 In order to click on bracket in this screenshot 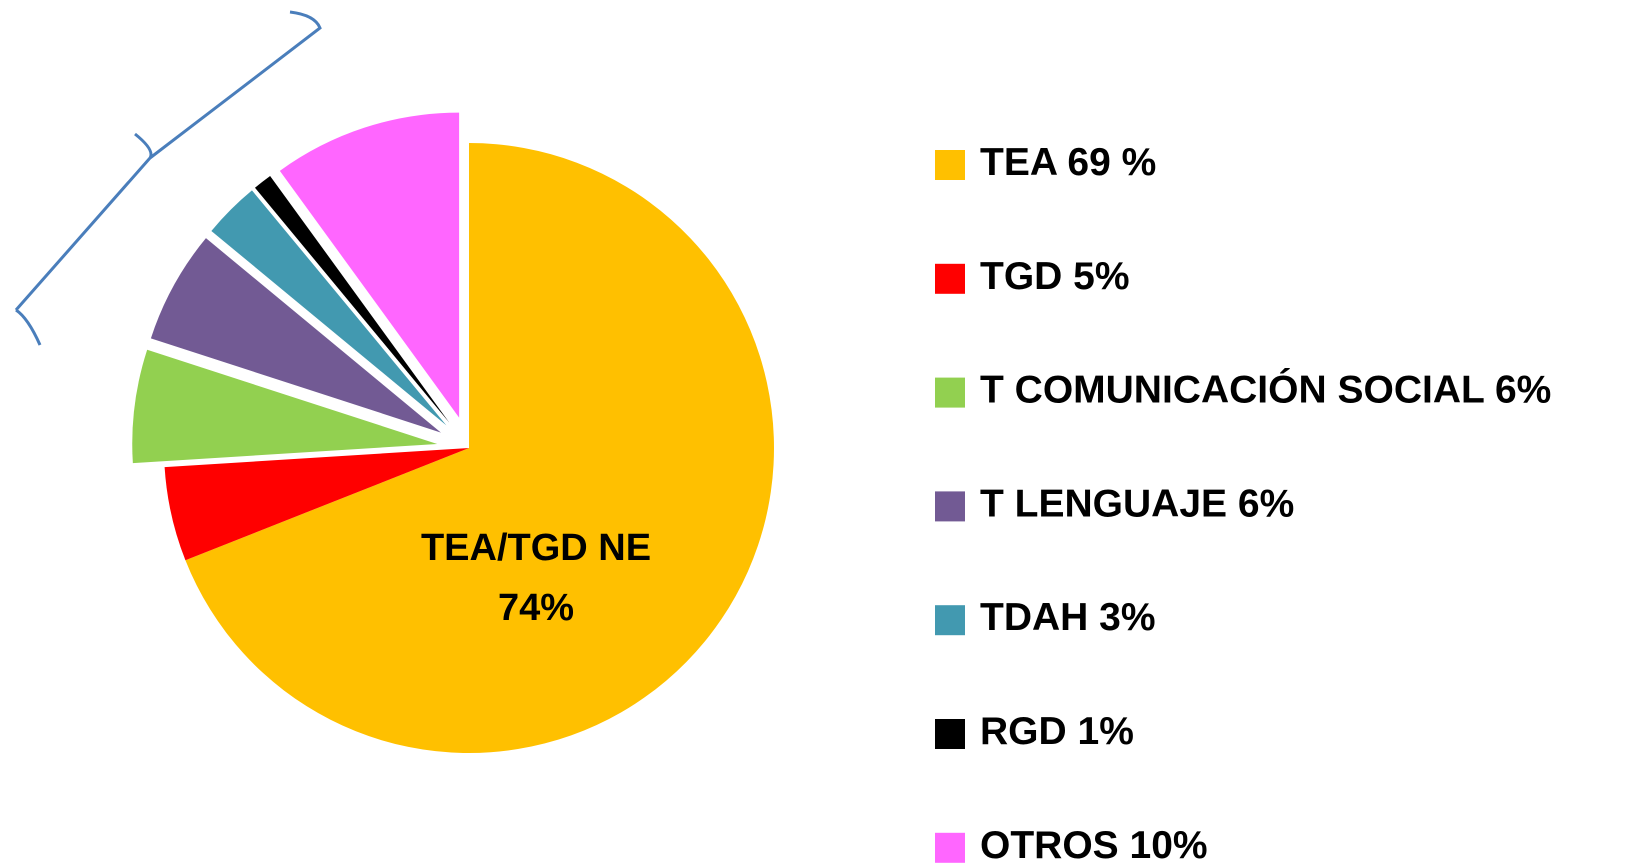, I will do `click(168, 178)`.